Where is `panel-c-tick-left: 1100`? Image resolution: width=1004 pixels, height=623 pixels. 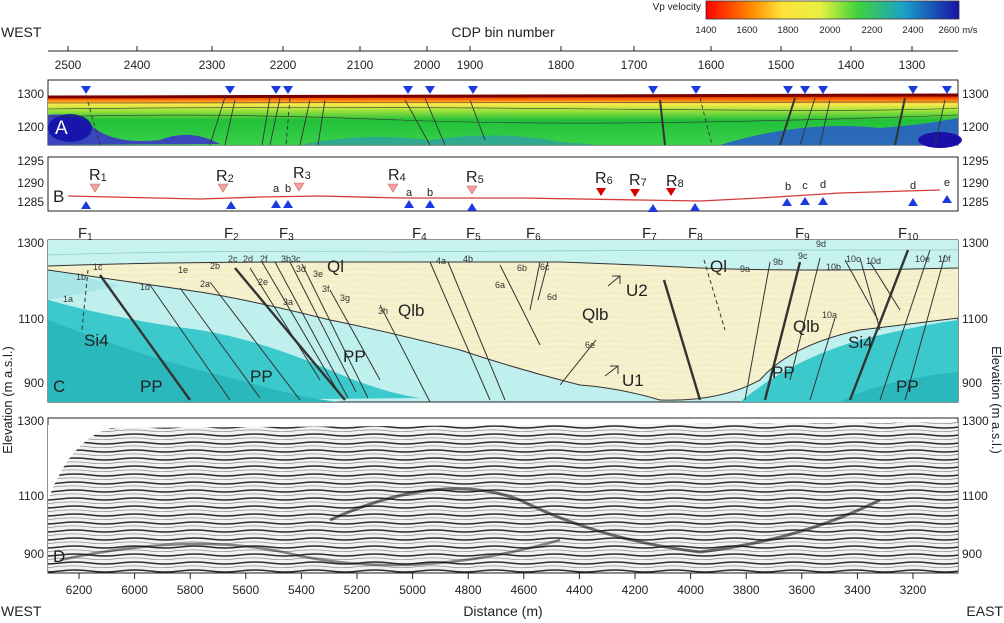 panel-c-tick-left: 1100 is located at coordinates (31, 319).